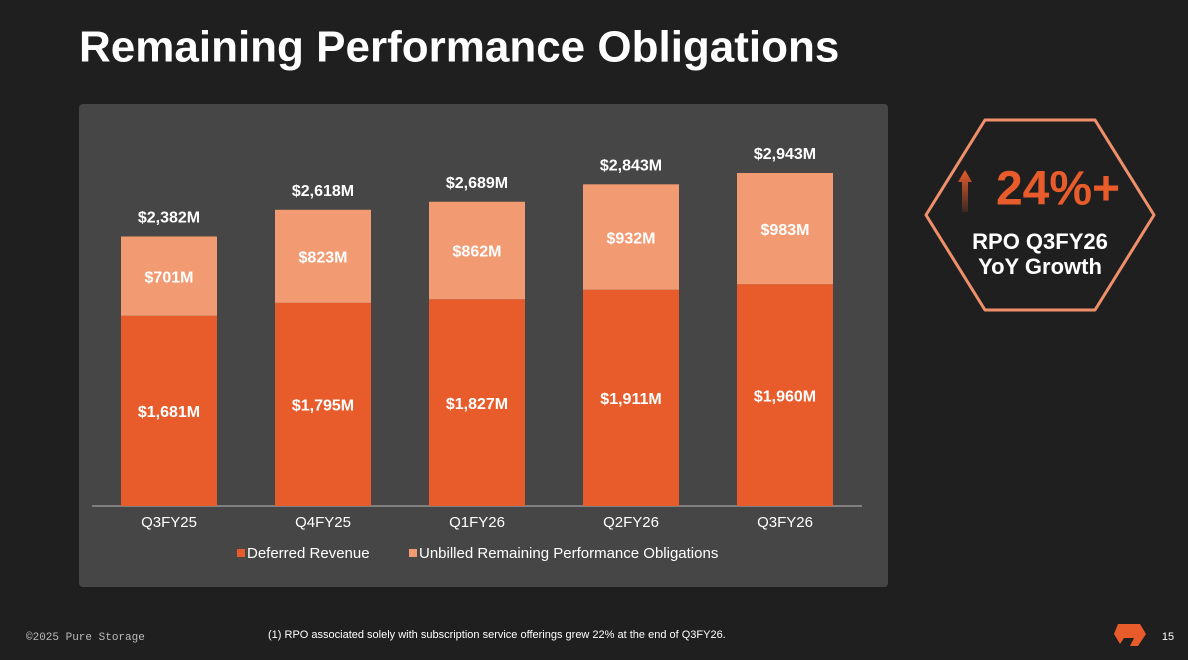 The height and width of the screenshot is (660, 1188). I want to click on data-label: $862M, so click(477, 252).